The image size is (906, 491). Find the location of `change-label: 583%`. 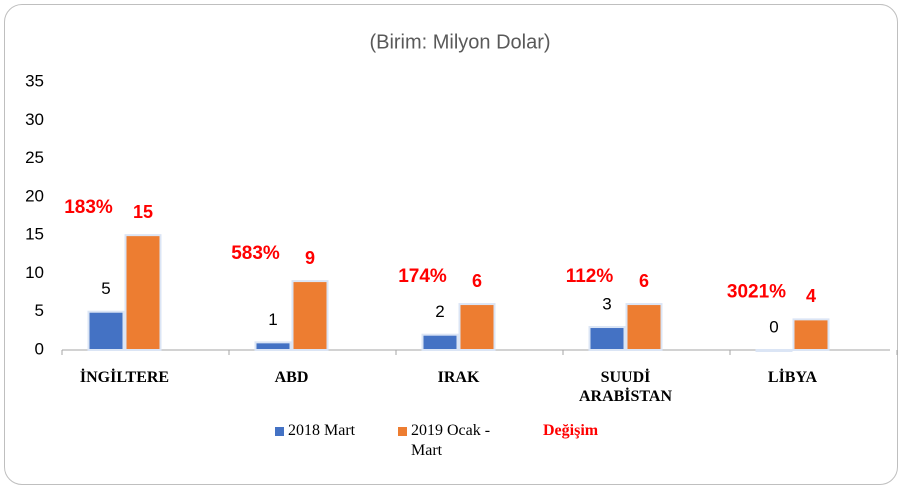

change-label: 583% is located at coordinates (255, 253).